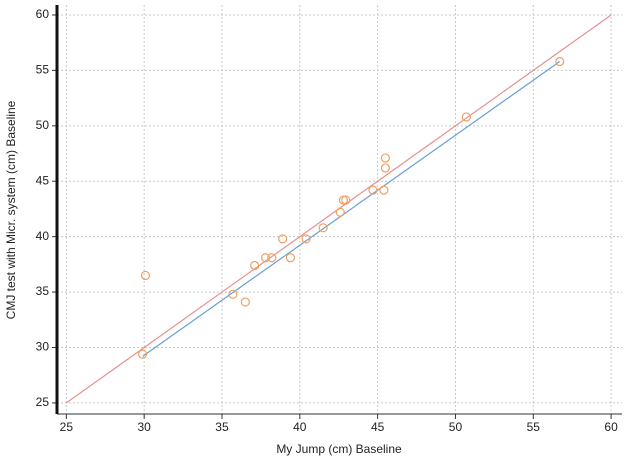  I want to click on x-tick-label: 55, so click(534, 427).